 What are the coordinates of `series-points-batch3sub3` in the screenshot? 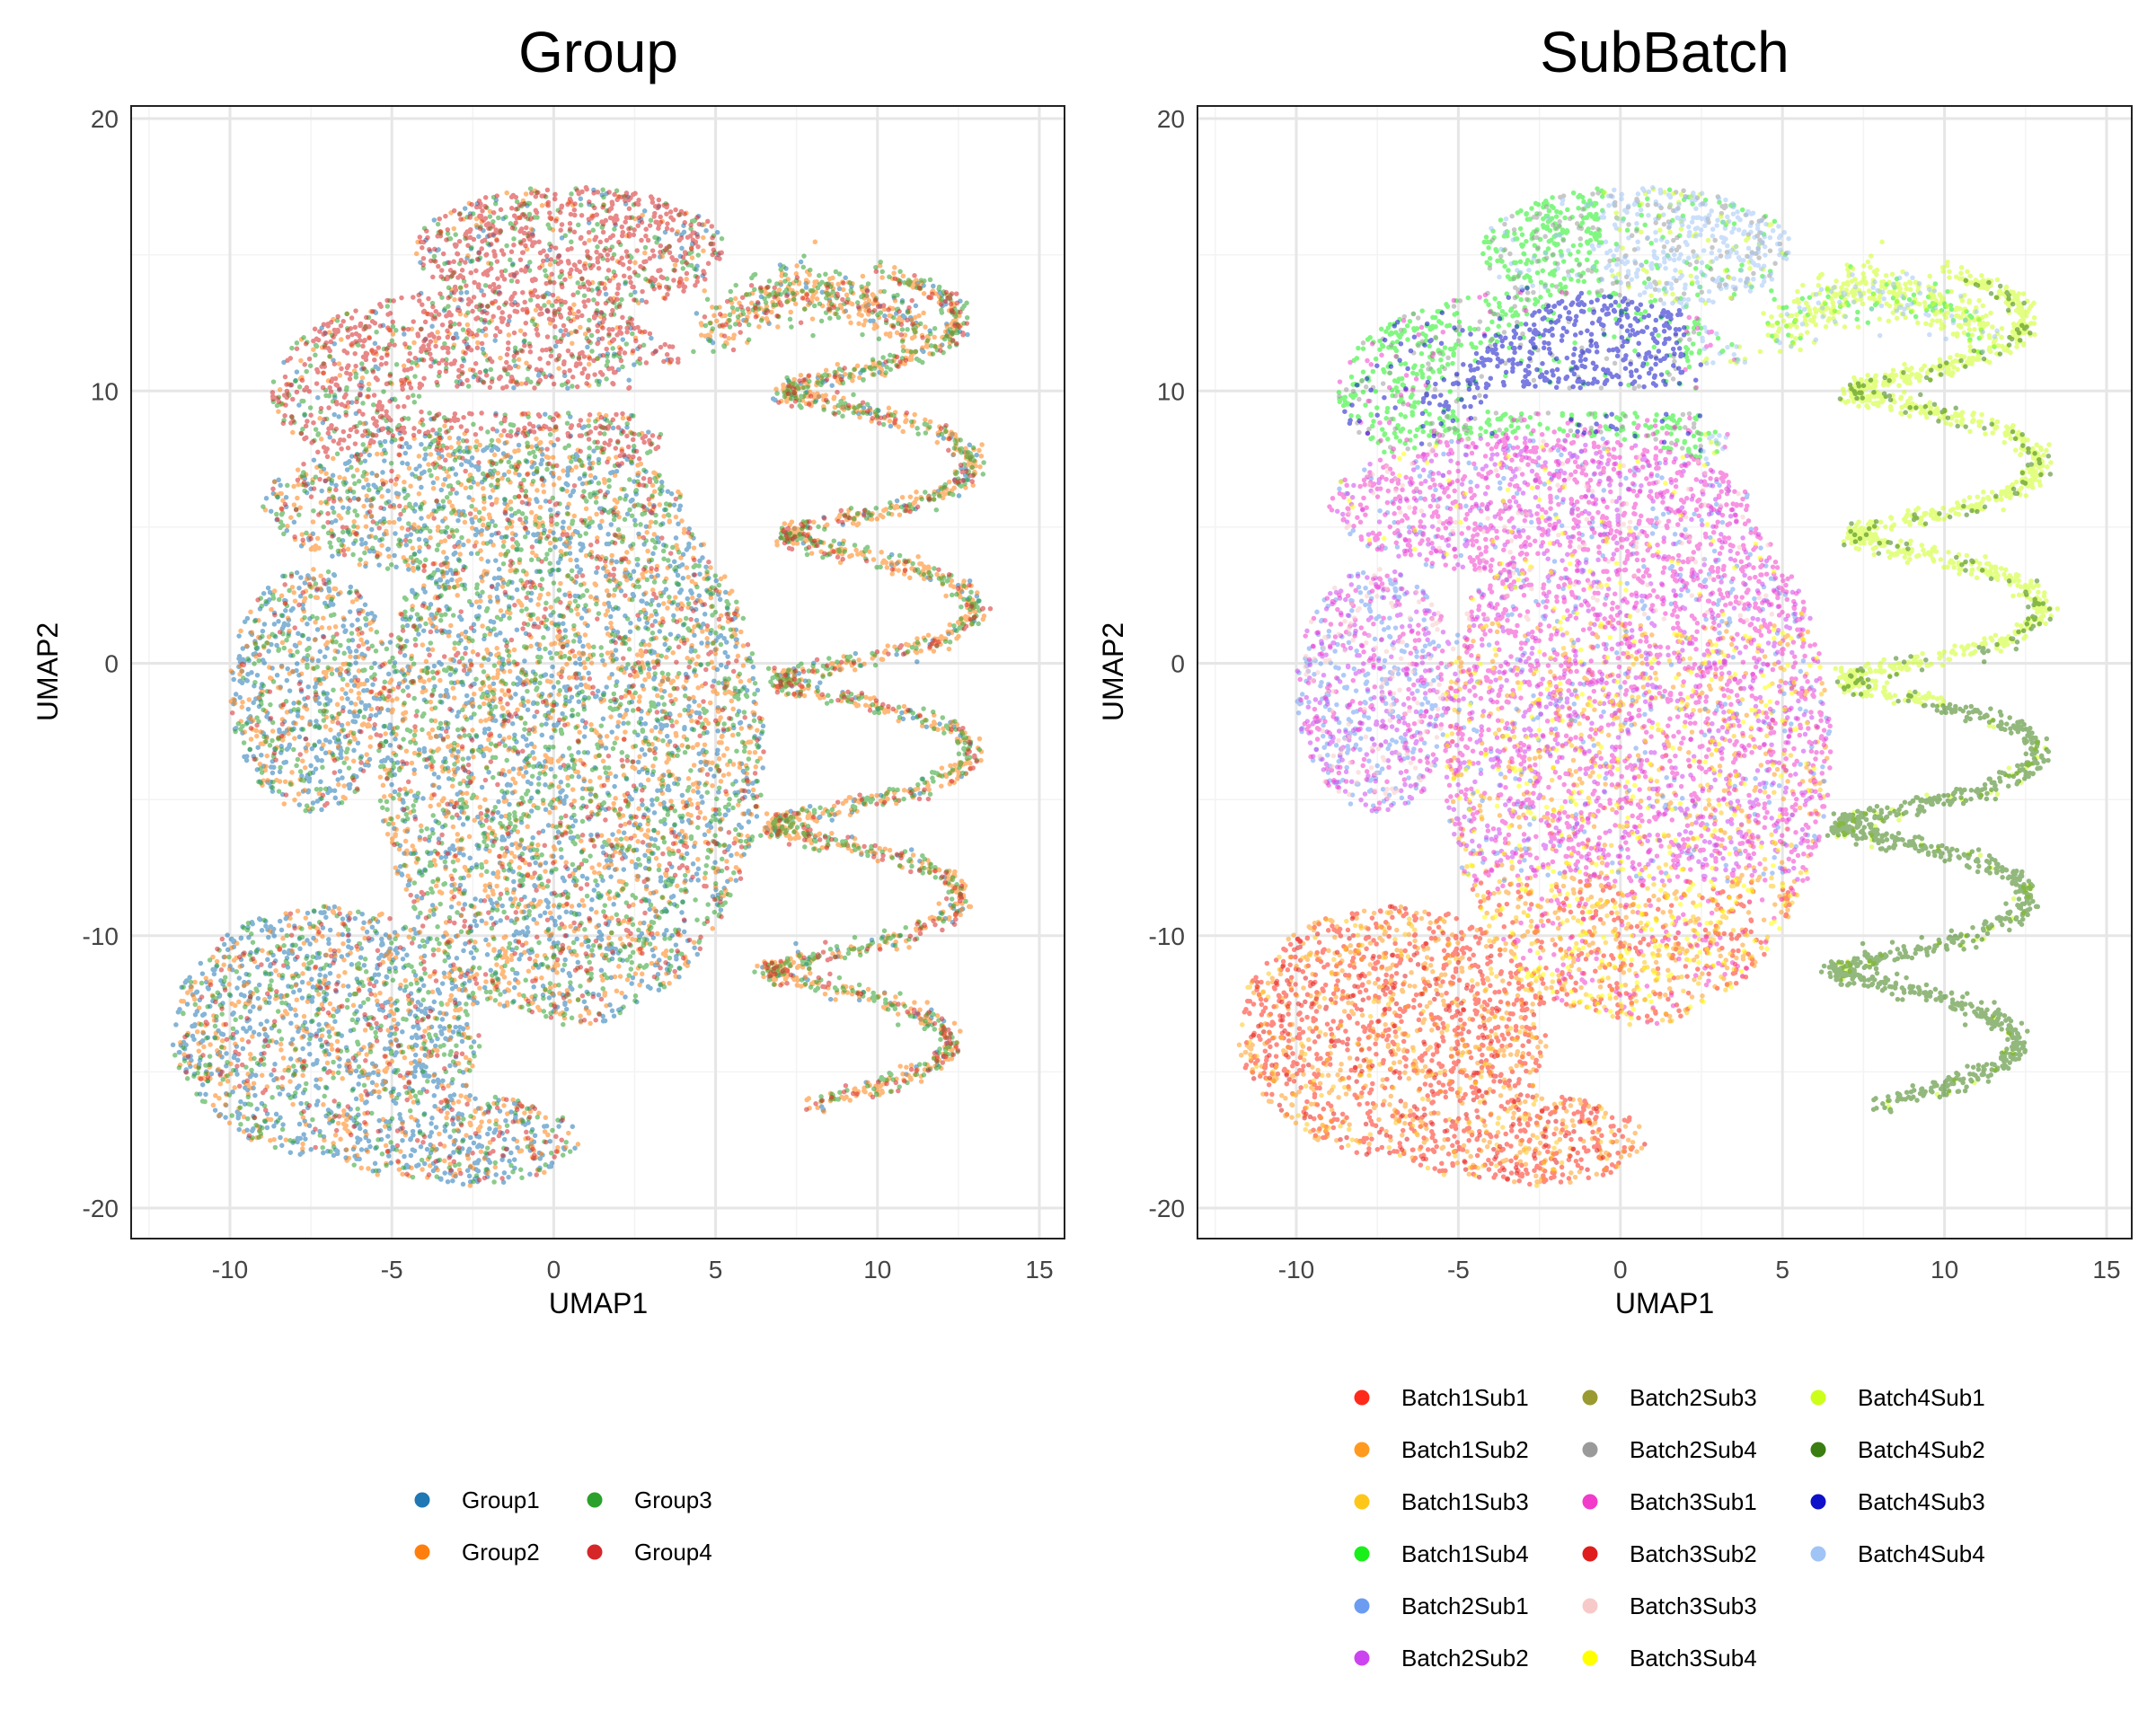 It's located at (1555, 619).